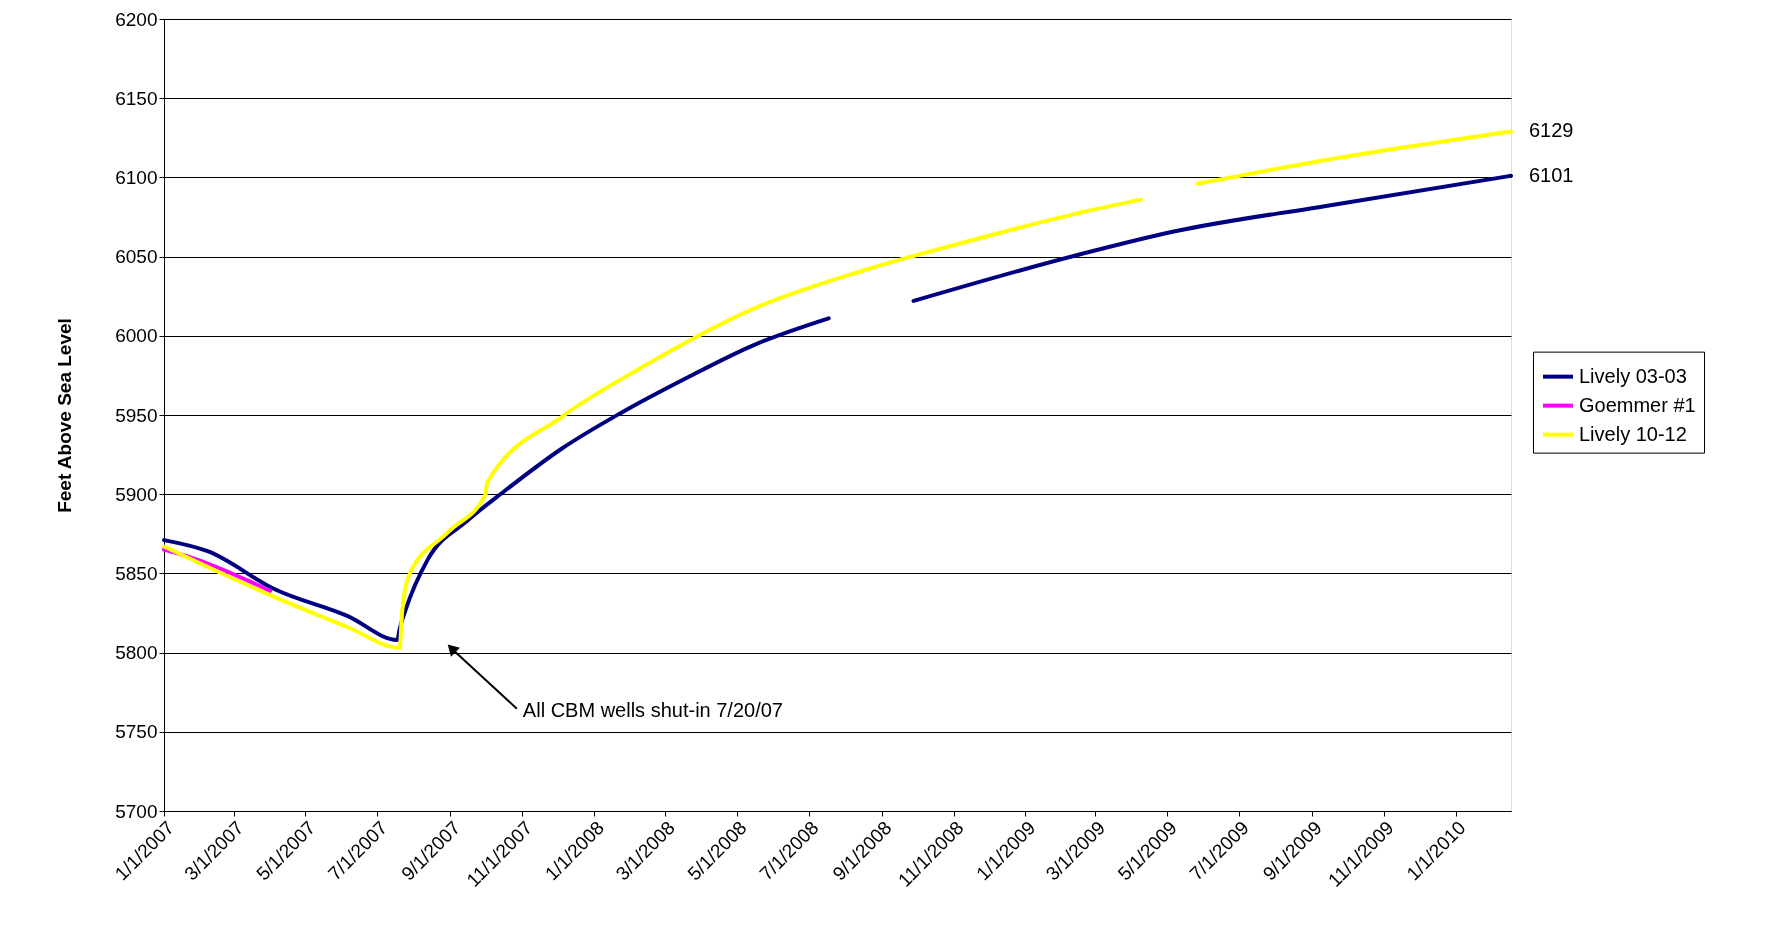 The height and width of the screenshot is (937, 1775). Describe the element at coordinates (136, 811) in the screenshot. I see `y-tick-label: 5700` at that location.